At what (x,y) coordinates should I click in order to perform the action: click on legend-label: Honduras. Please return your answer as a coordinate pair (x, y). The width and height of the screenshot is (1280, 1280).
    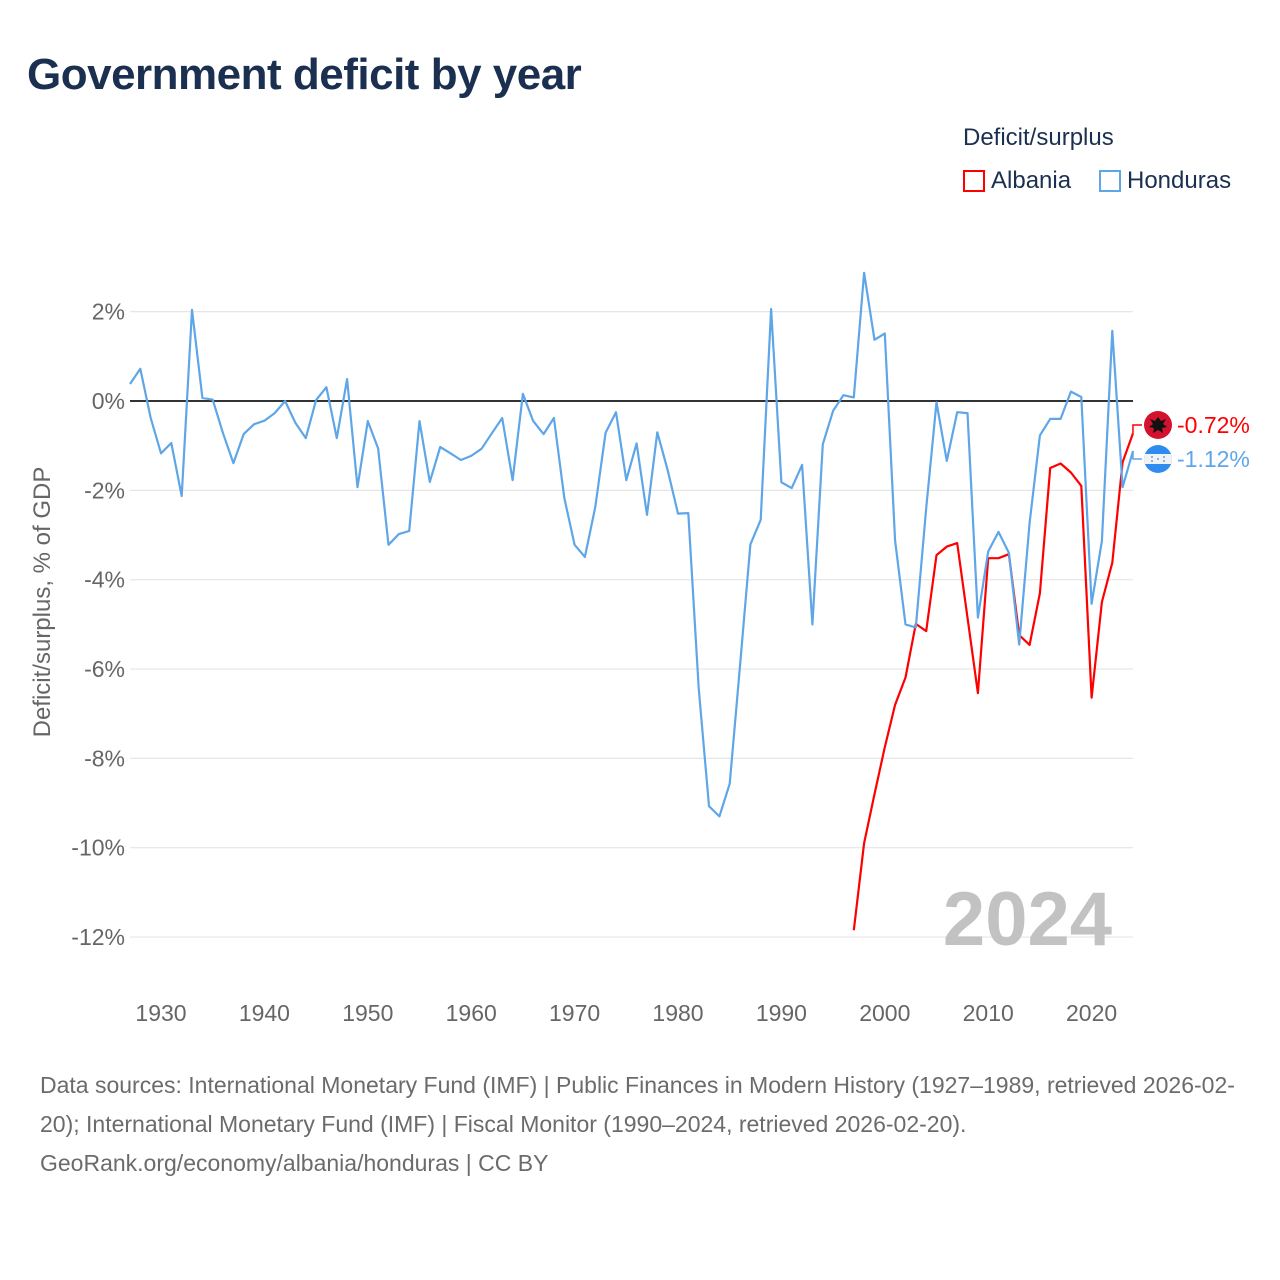
    Looking at the image, I should click on (1179, 180).